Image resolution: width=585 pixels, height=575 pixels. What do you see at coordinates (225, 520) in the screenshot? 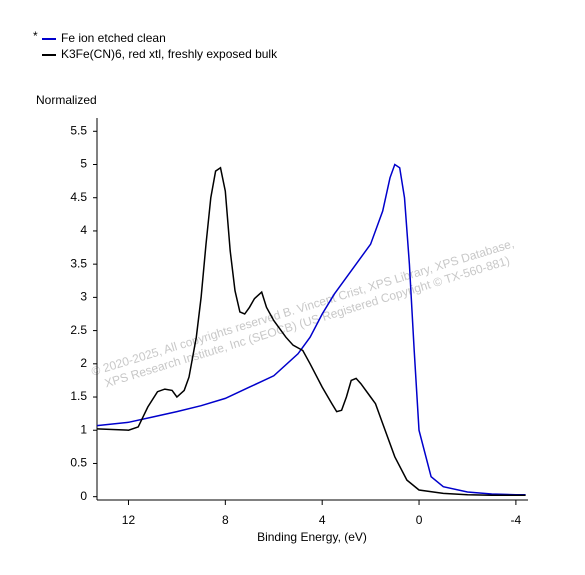
I see `x-tick-label: 8` at bounding box center [225, 520].